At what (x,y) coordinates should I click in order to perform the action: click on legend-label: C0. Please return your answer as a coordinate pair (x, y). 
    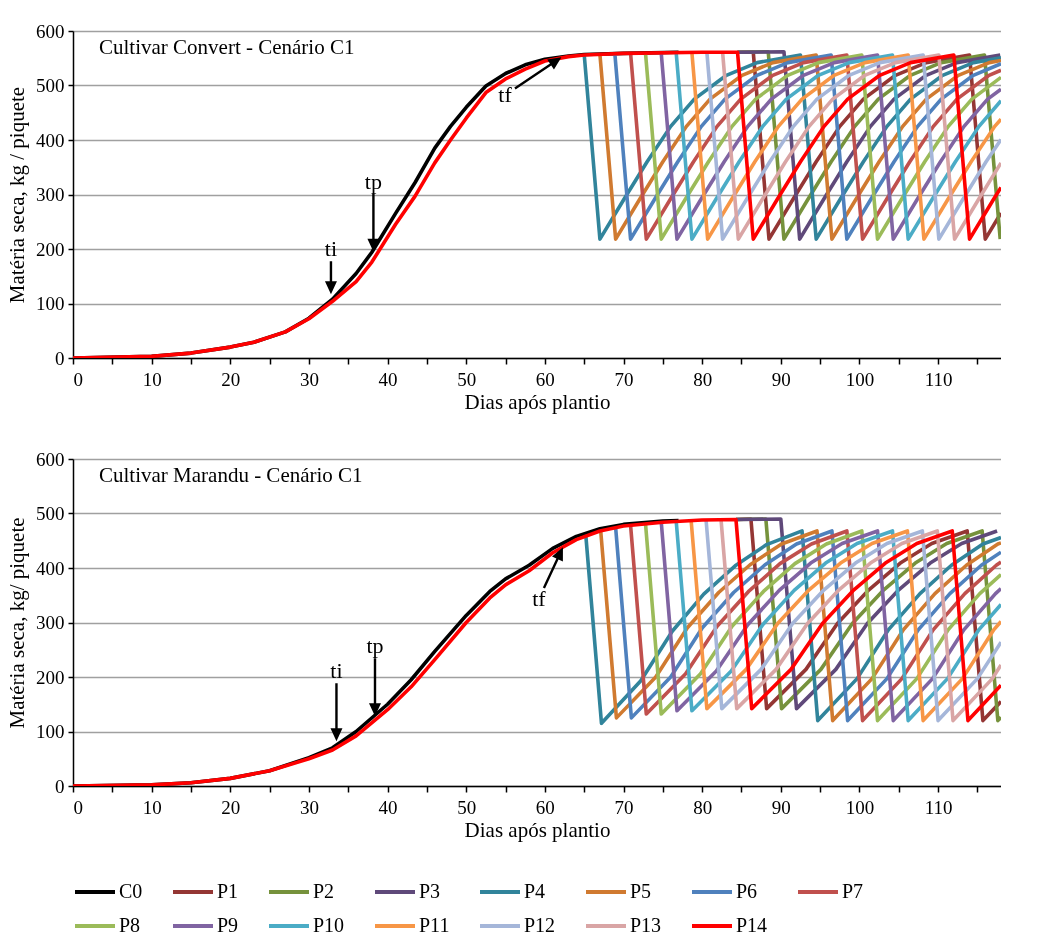
    Looking at the image, I should click on (131, 891).